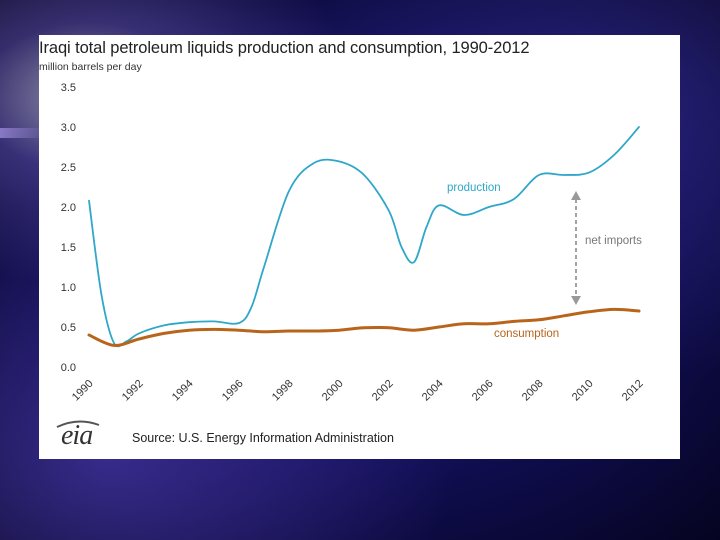 The height and width of the screenshot is (540, 720). What do you see at coordinates (383, 391) in the screenshot?
I see `x-tick-label: 2002` at bounding box center [383, 391].